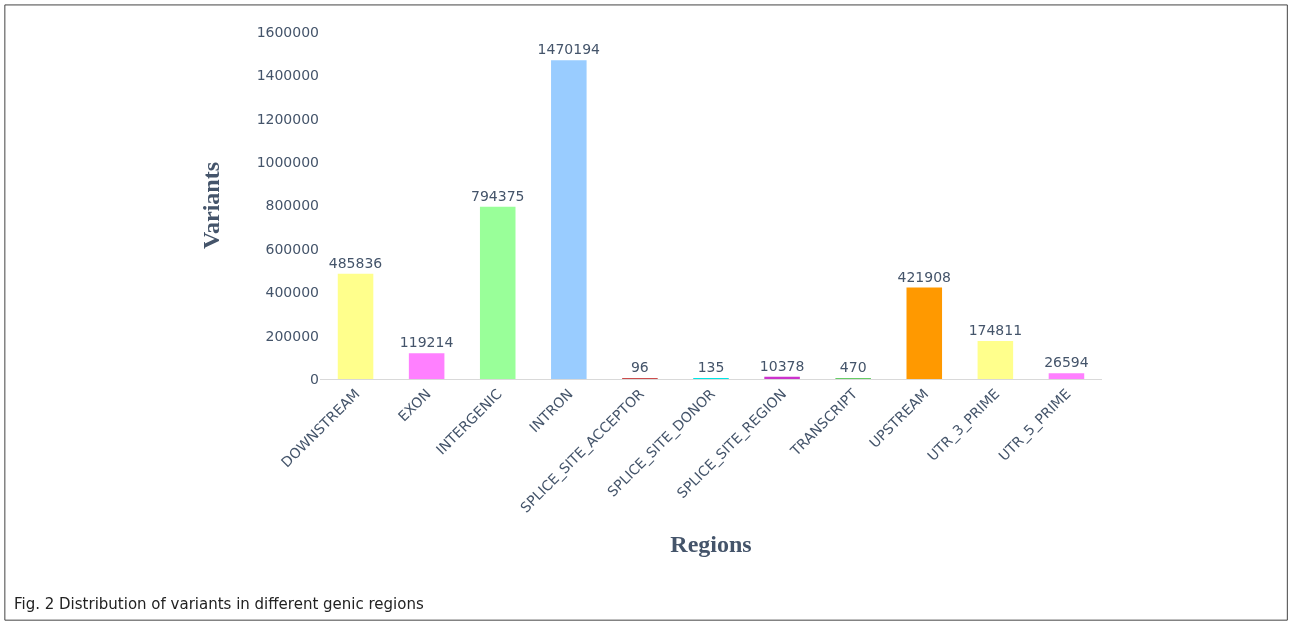  Describe the element at coordinates (782, 365) in the screenshot. I see `data-label: 10378` at that location.